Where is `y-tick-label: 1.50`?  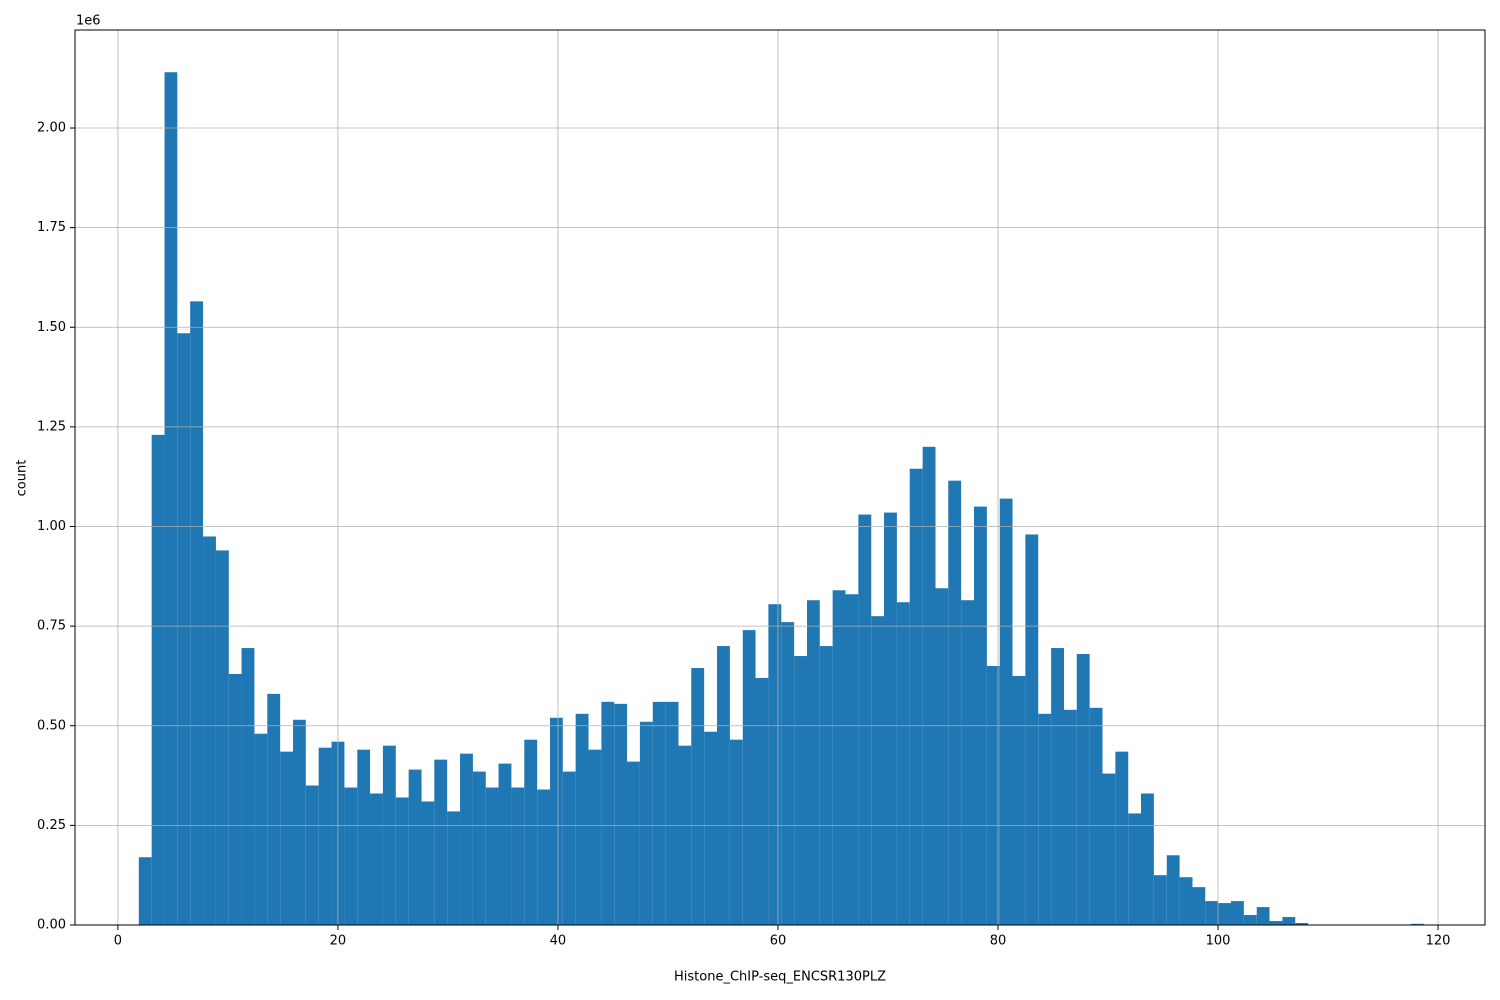 y-tick-label: 1.50 is located at coordinates (51, 327).